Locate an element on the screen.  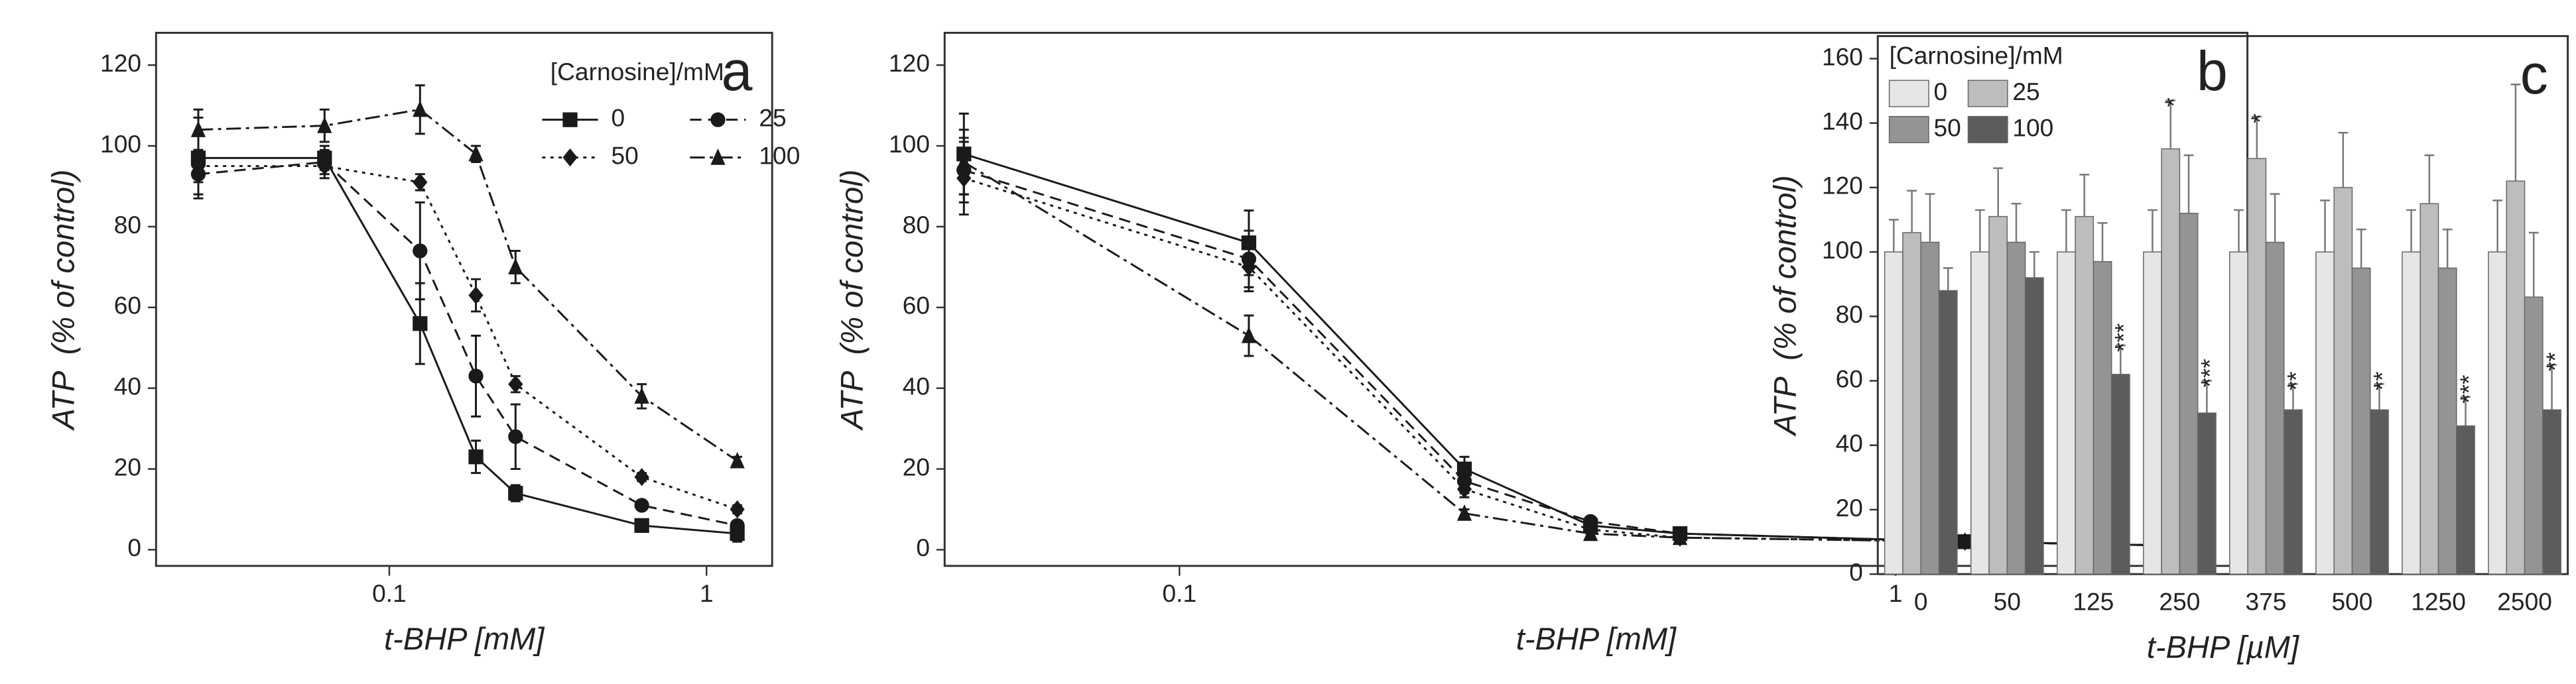
significance: ** is located at coordinates (2382, 380).